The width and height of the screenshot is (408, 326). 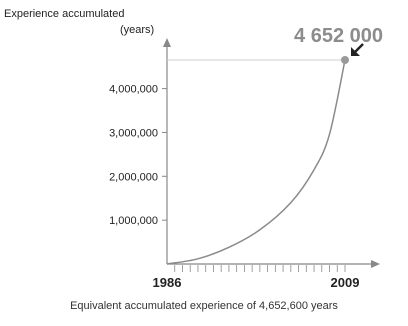 What do you see at coordinates (133, 221) in the screenshot?
I see `y-tick-label: 1,000,000` at bounding box center [133, 221].